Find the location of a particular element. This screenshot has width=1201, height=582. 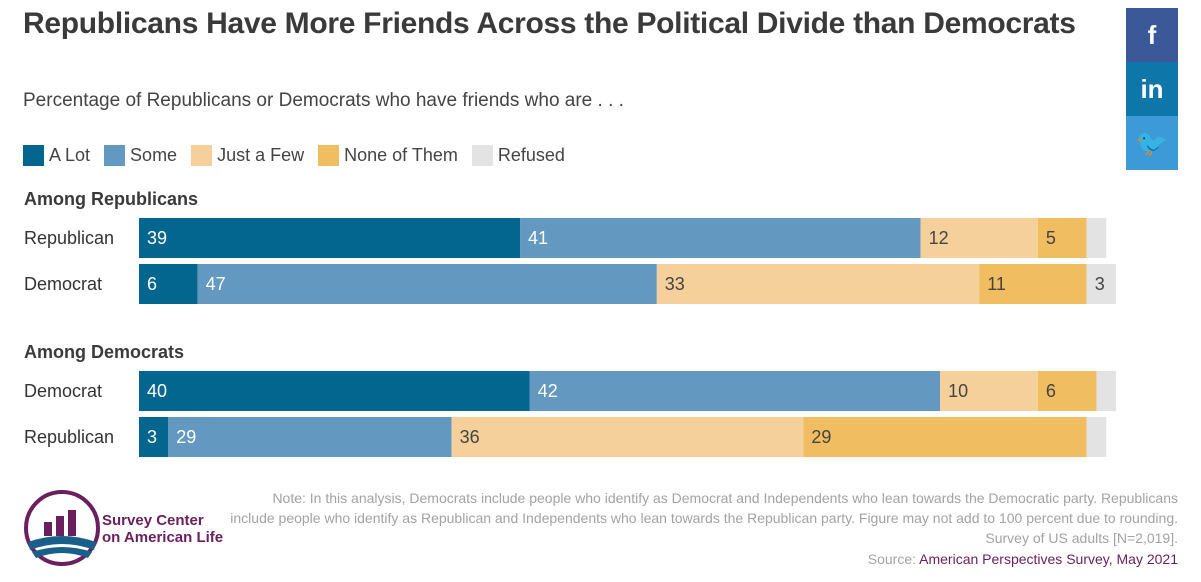

bar-value-label: 33 is located at coordinates (675, 284).